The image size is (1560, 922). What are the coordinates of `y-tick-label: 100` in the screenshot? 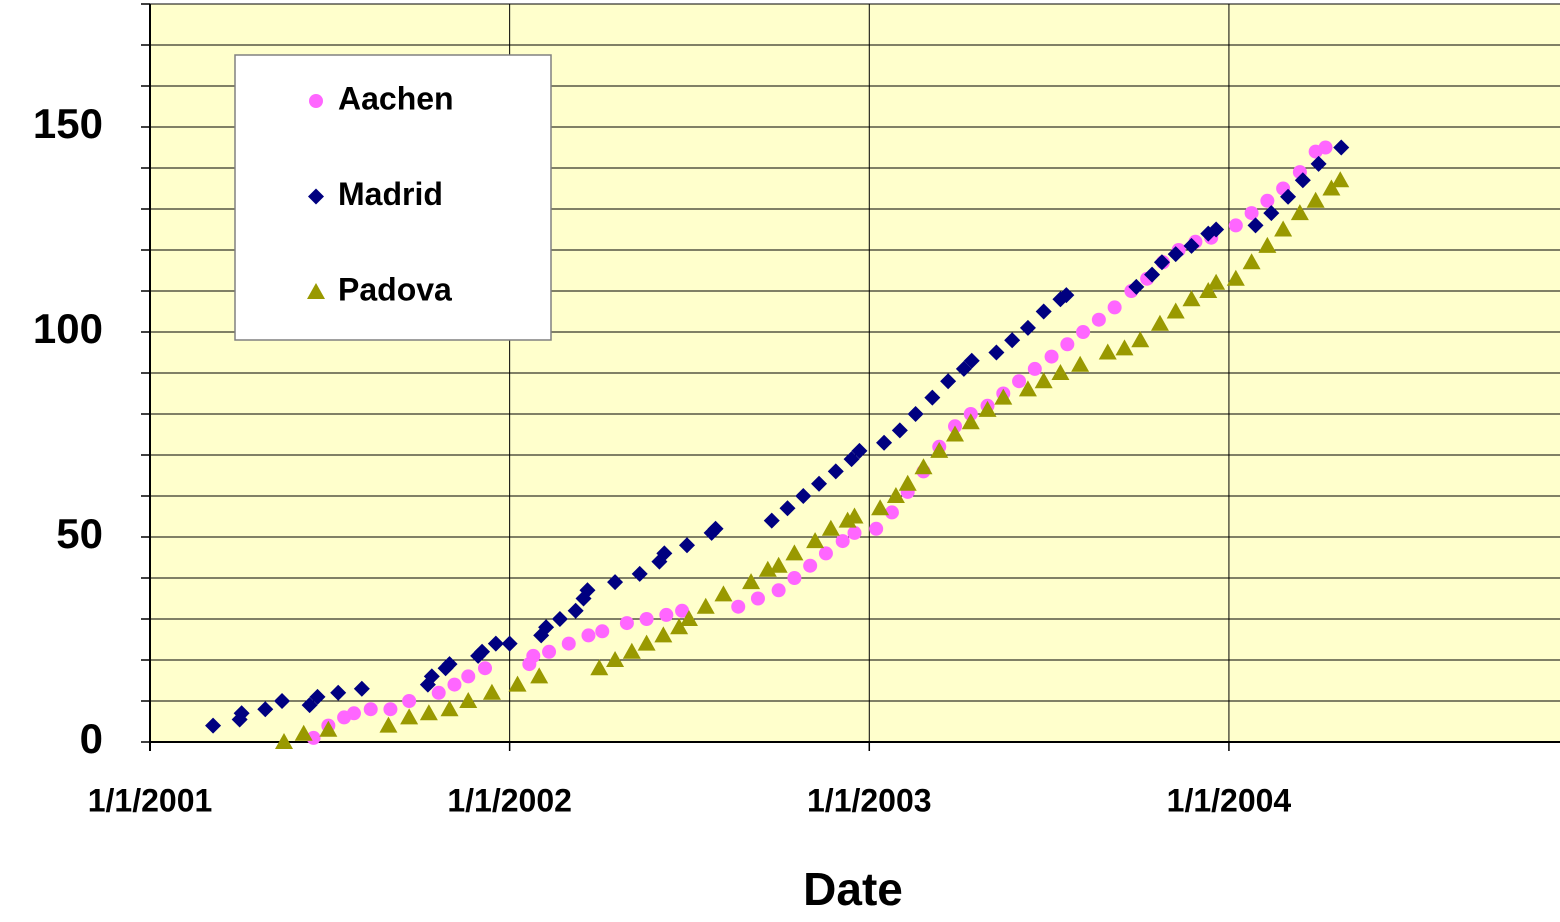 It's located at (68, 328).